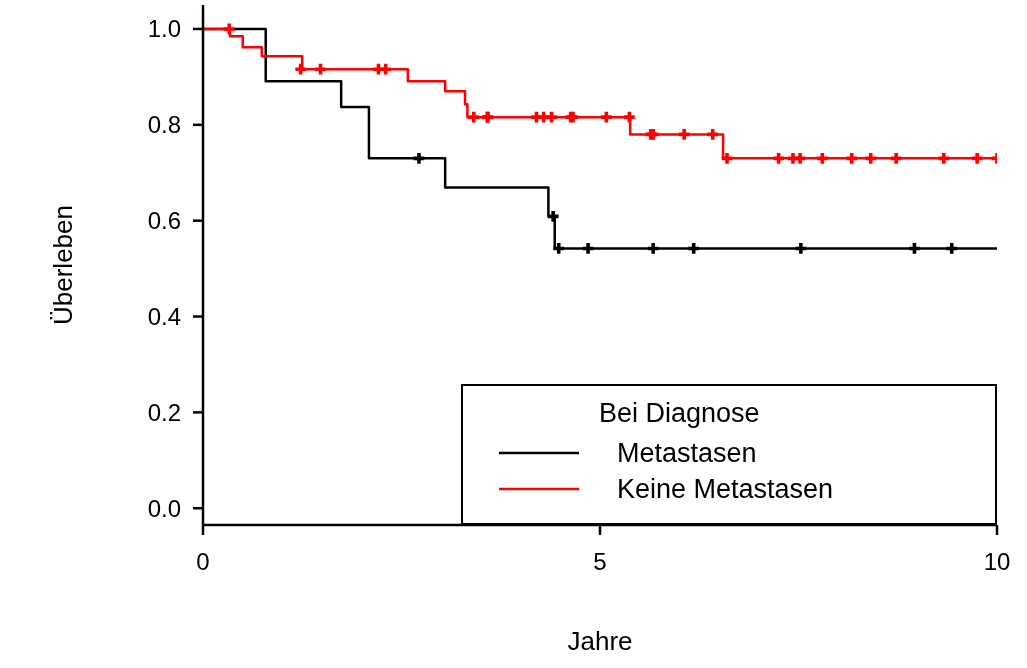  What do you see at coordinates (680, 413) in the screenshot?
I see `legend-title: Bei Diagnose` at bounding box center [680, 413].